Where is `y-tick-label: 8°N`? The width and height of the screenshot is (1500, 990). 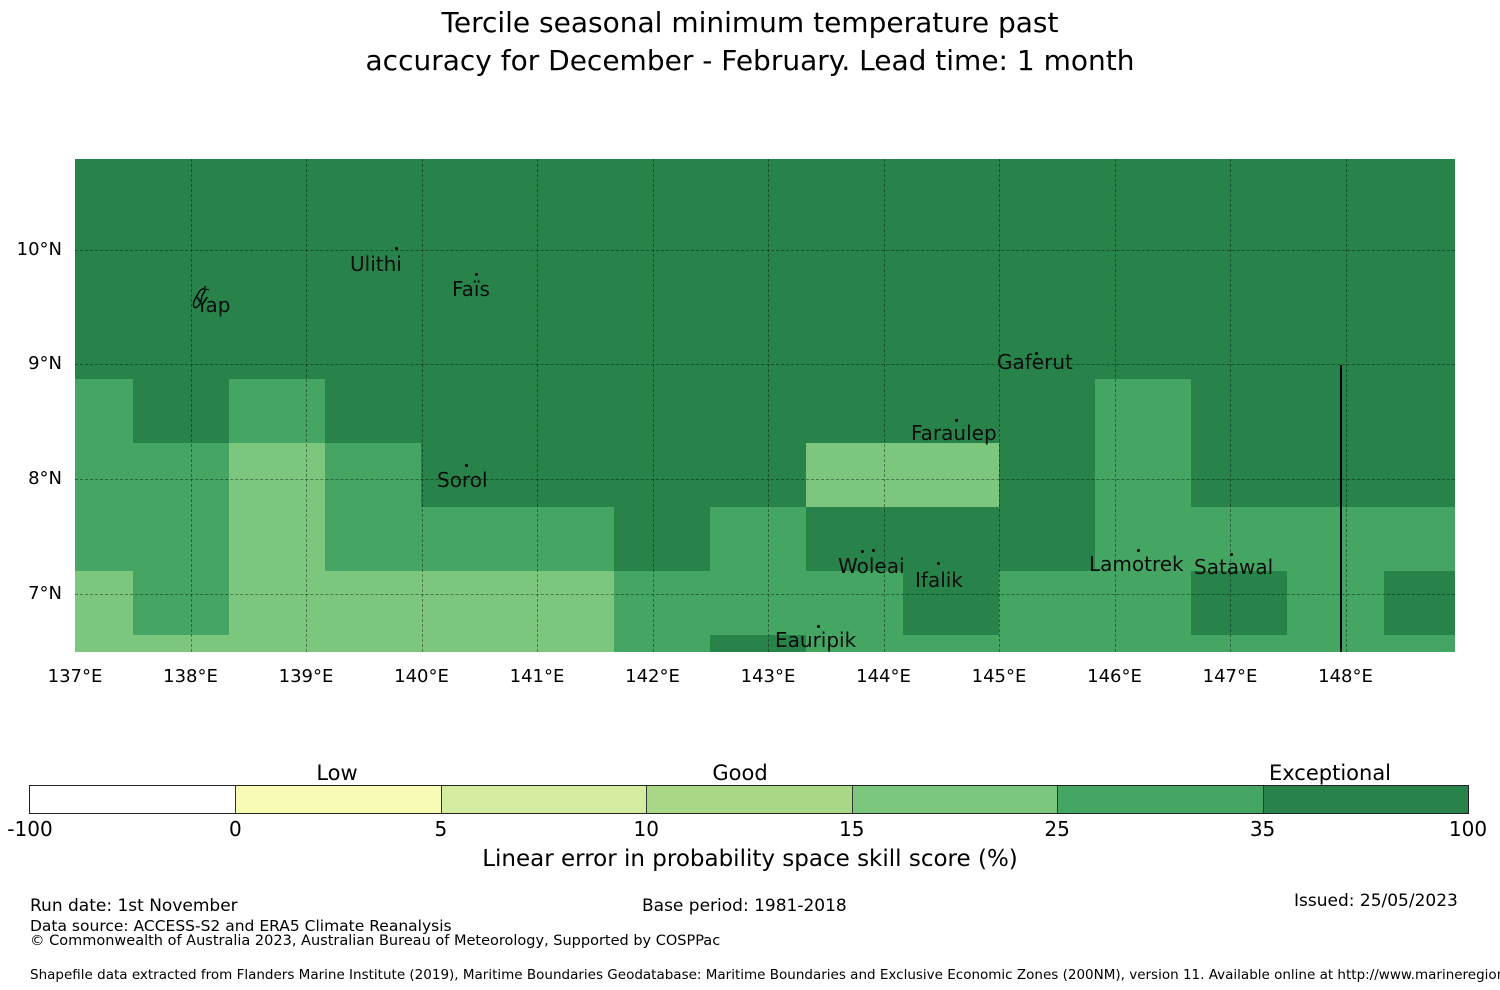
y-tick-label: 8°N is located at coordinates (45, 478).